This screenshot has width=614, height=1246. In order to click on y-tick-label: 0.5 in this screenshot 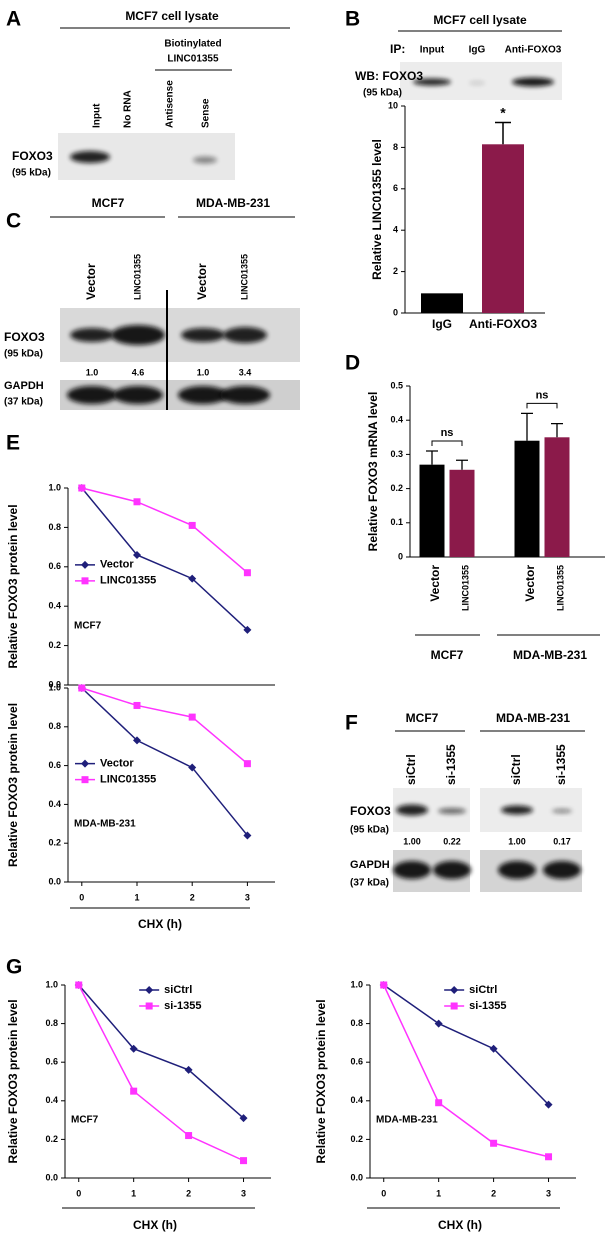, I will do `click(396, 385)`.